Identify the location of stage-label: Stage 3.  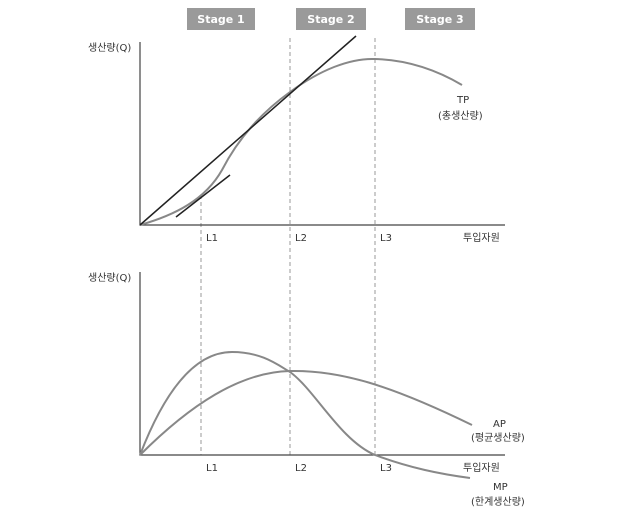
(439, 19).